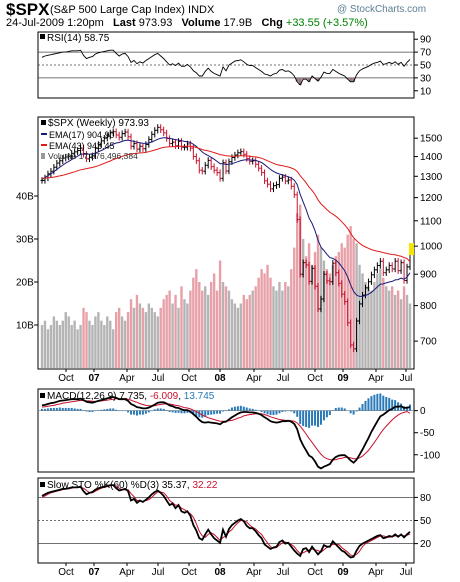 This screenshot has height=582, width=460. I want to click on x-tick-label: 09, so click(343, 378).